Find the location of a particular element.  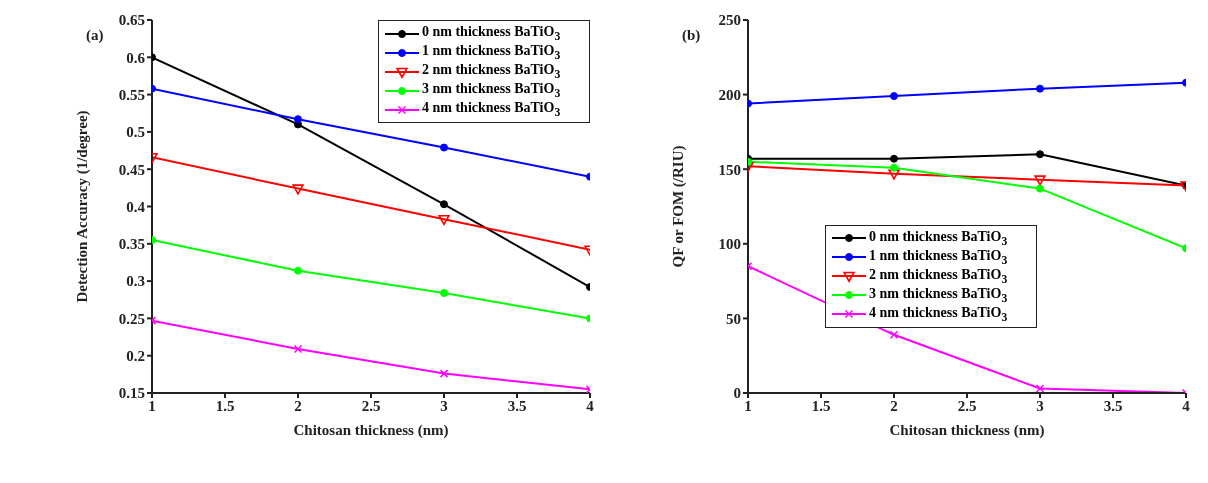

y-tick-label: 200 is located at coordinates (729, 94).